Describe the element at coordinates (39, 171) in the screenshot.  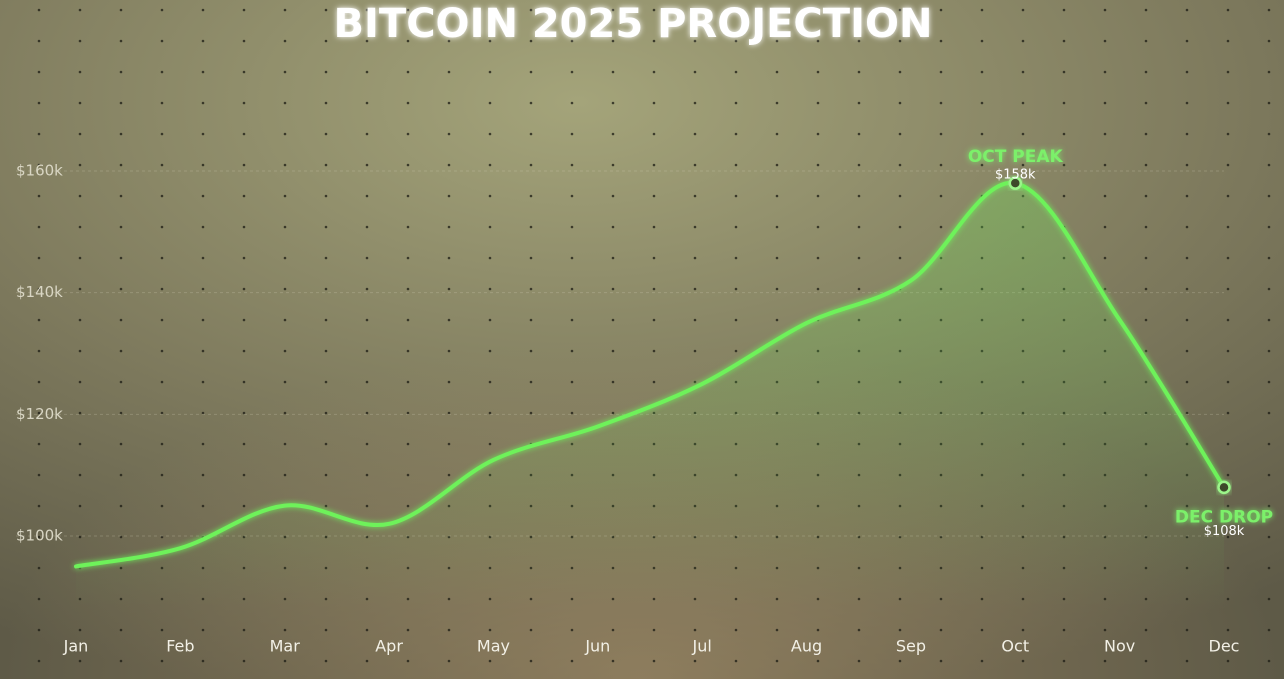
I see `y-tick-label: $160k` at that location.